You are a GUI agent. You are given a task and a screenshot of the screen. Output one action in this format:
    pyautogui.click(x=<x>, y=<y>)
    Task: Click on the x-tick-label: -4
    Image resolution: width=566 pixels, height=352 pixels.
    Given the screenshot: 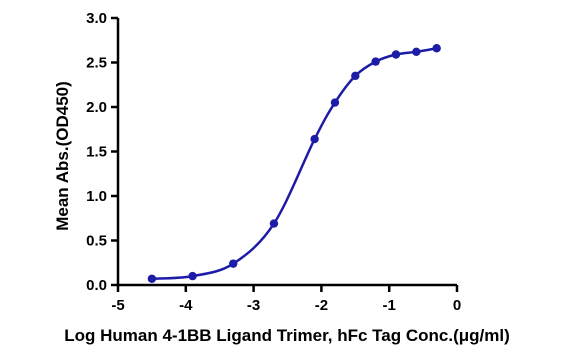 What is the action you would take?
    pyautogui.click(x=186, y=305)
    